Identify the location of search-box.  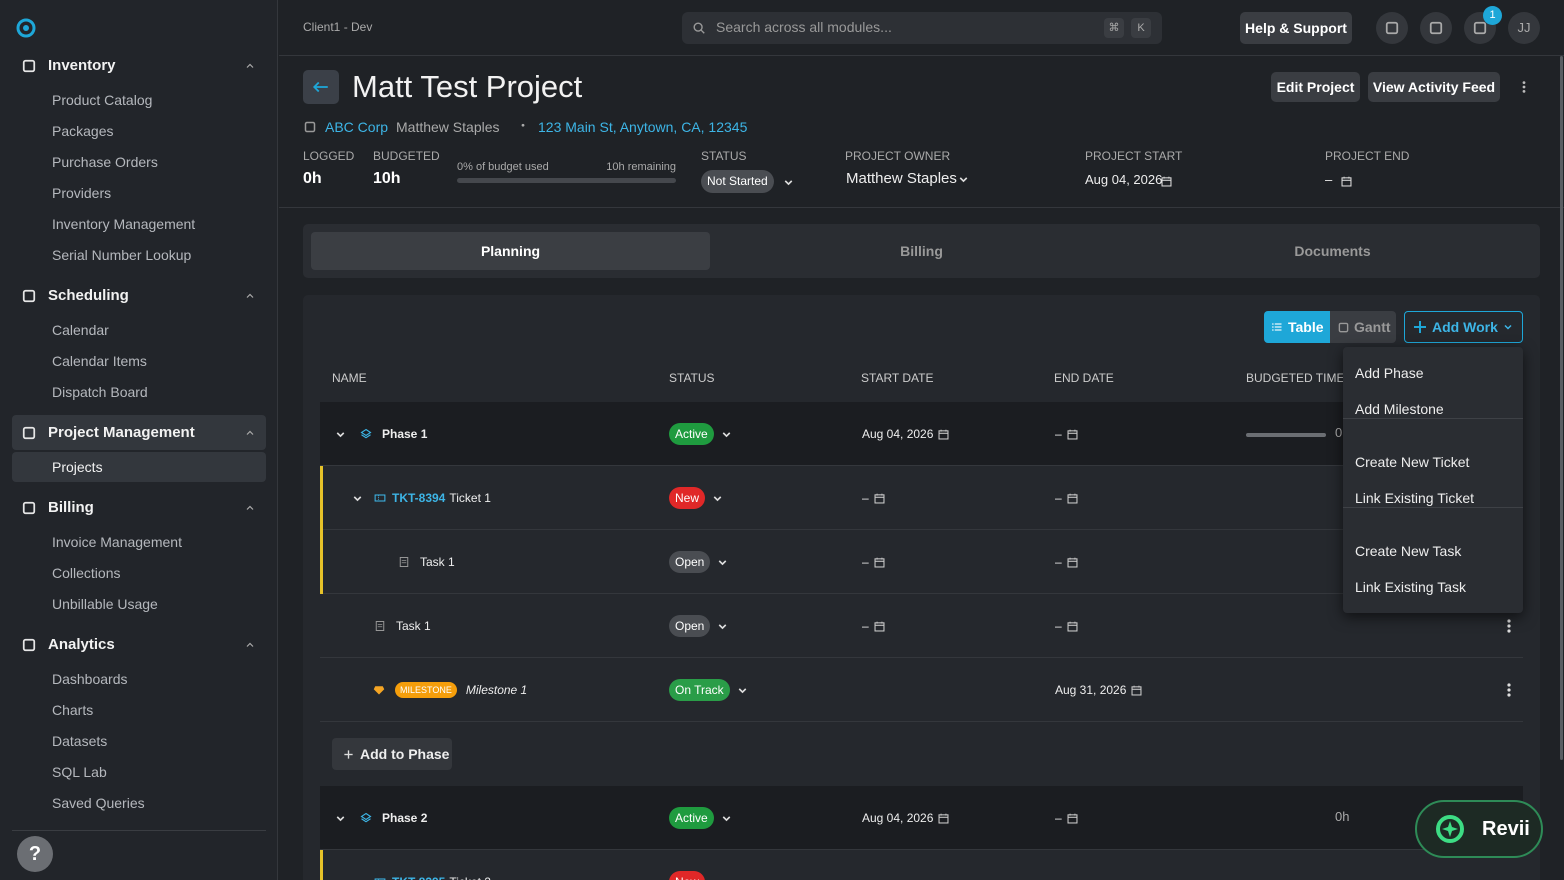
(922, 28).